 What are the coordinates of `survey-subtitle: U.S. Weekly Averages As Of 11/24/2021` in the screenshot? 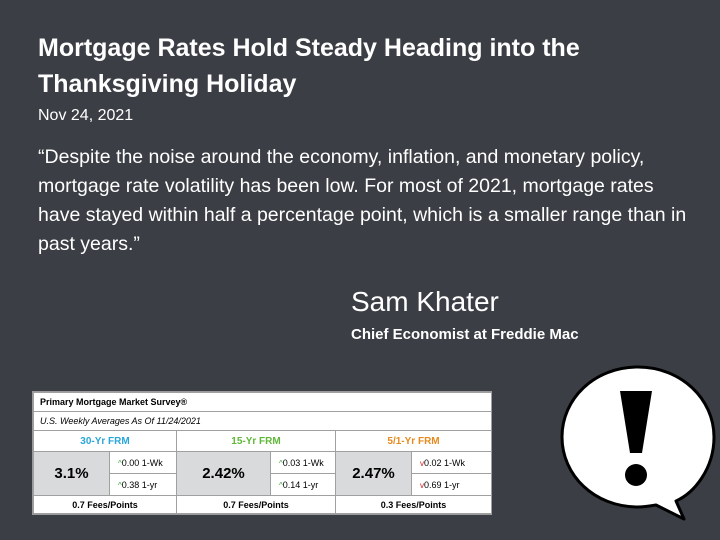 It's located at (262, 421).